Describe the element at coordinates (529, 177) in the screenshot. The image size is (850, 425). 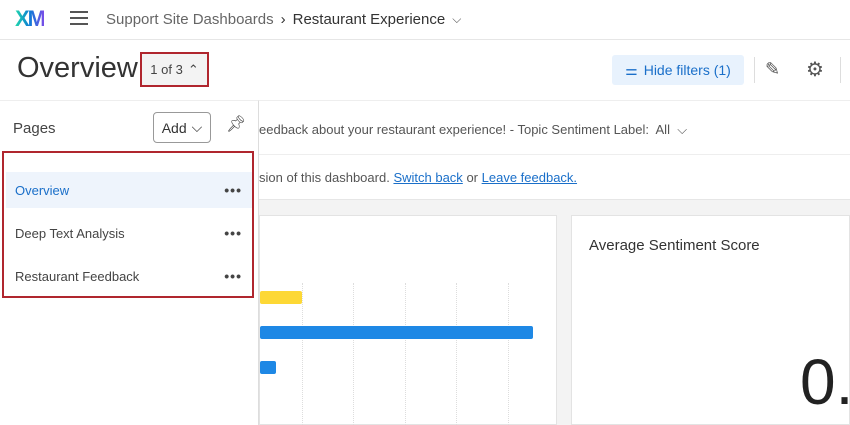
I see `leave-feedback-link: Leave feedback.` at that location.